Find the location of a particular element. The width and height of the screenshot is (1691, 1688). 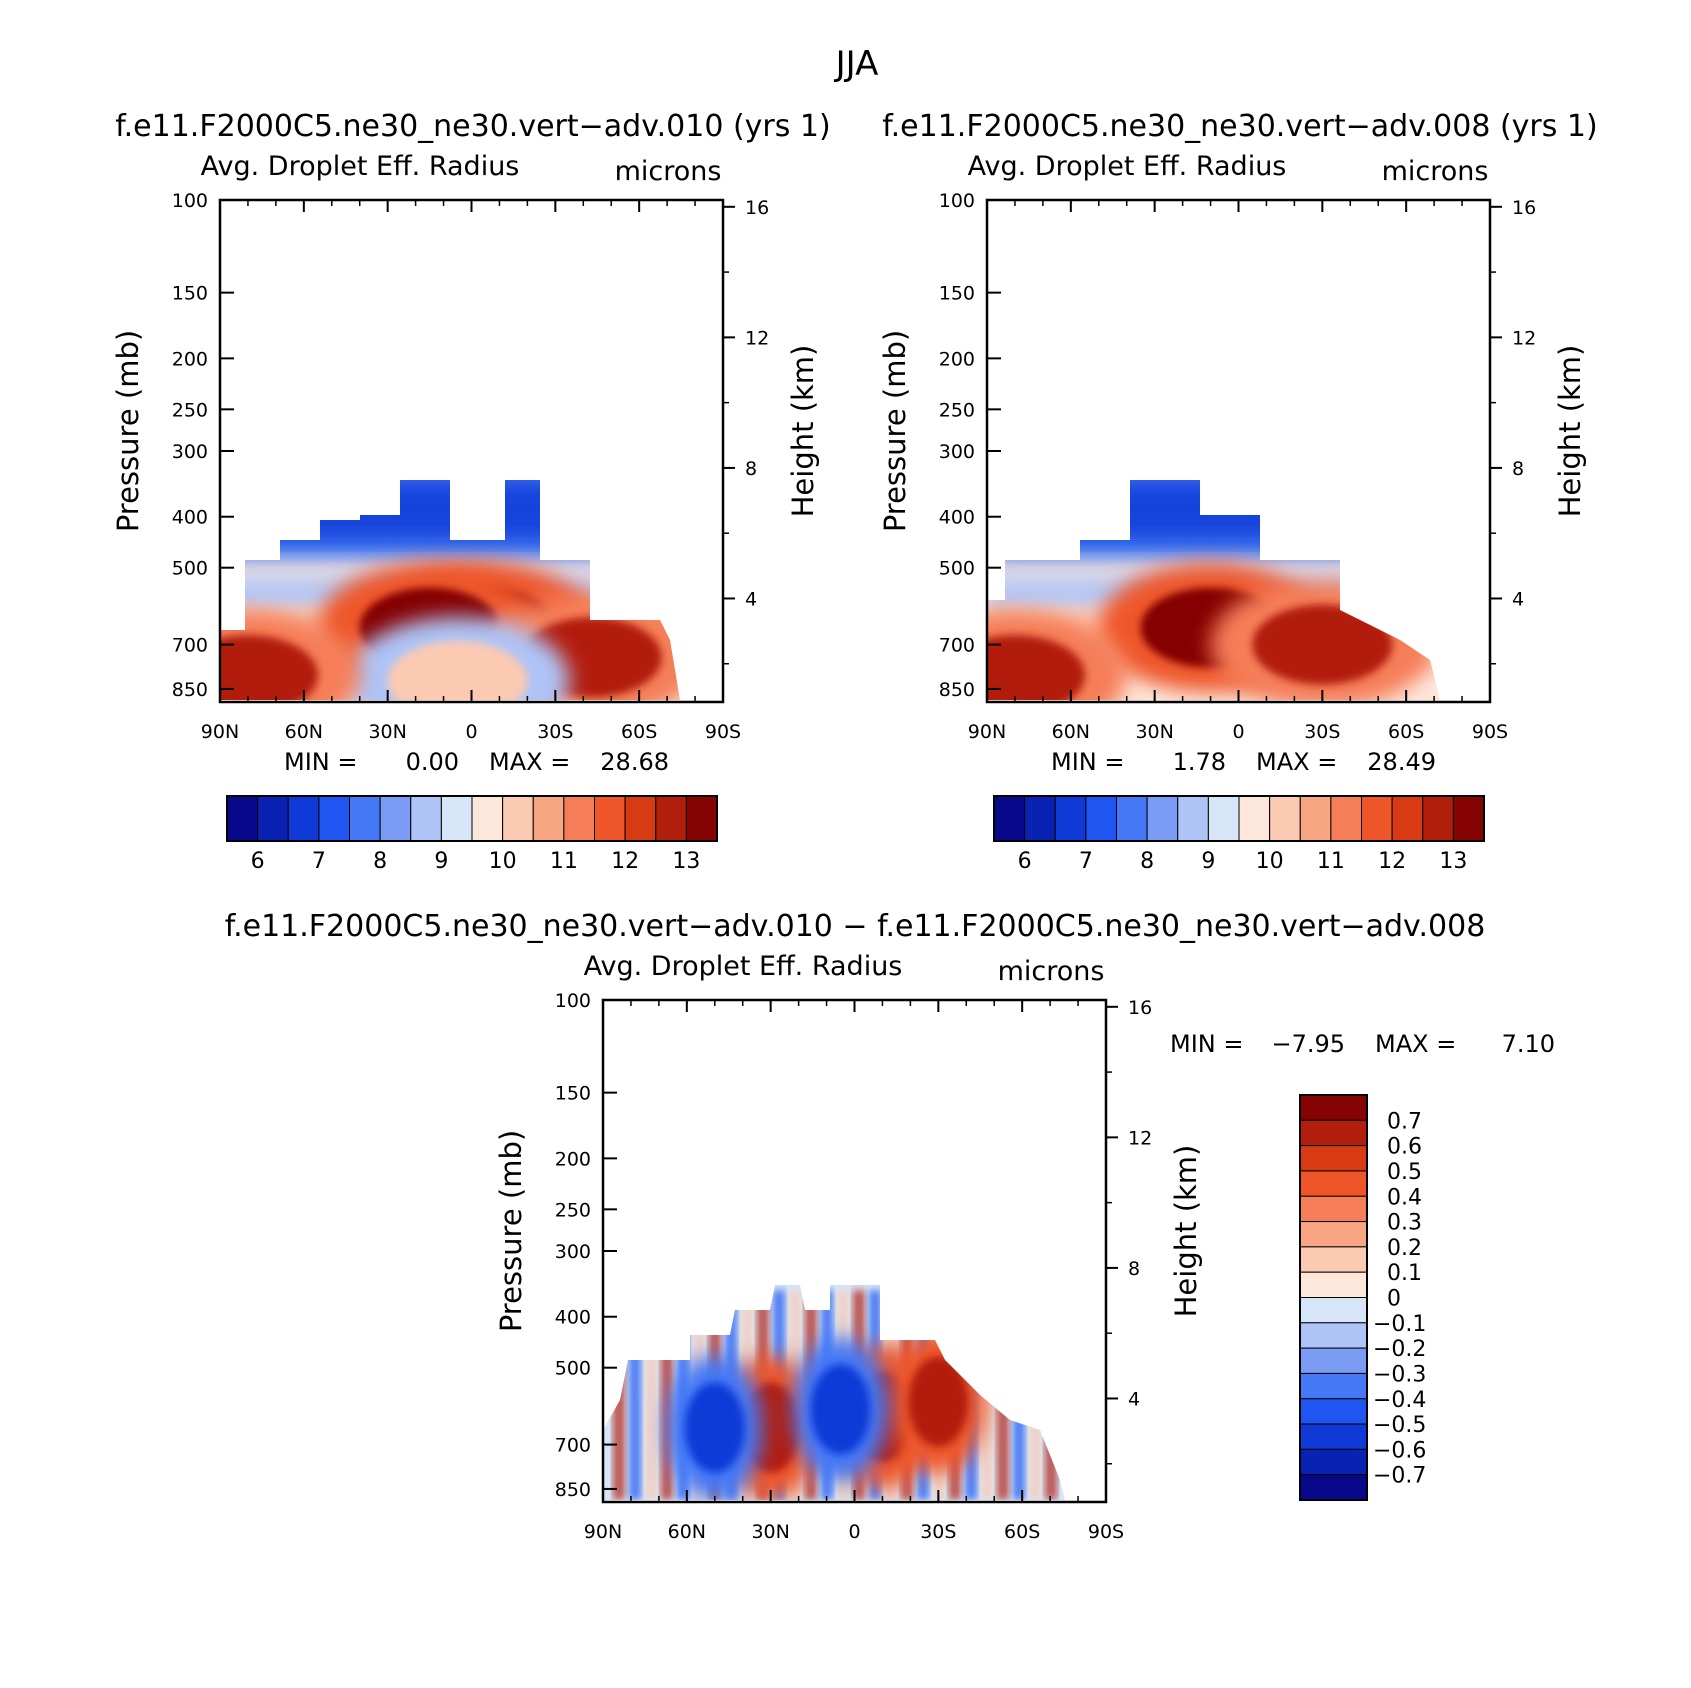

x-tick-label: 30N is located at coordinates (1154, 732).